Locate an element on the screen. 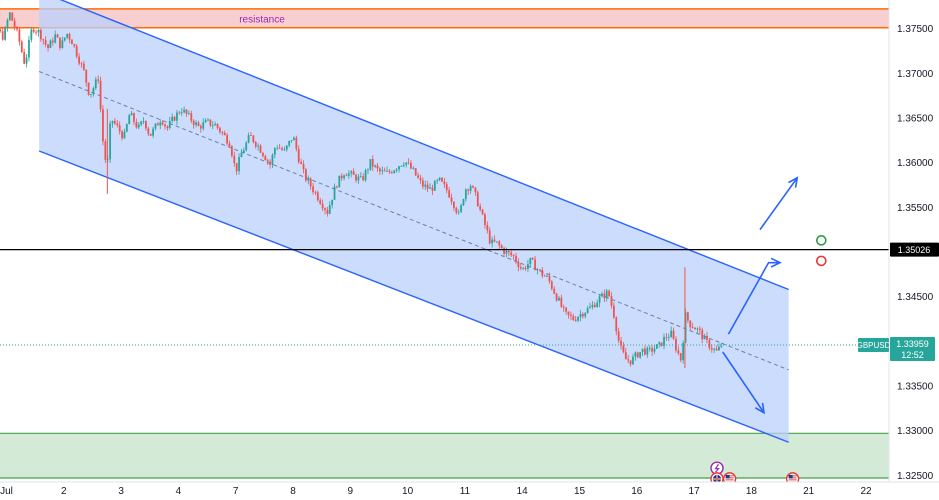 This screenshot has width=939, height=500. resistance-zone is located at coordinates (444, 18).